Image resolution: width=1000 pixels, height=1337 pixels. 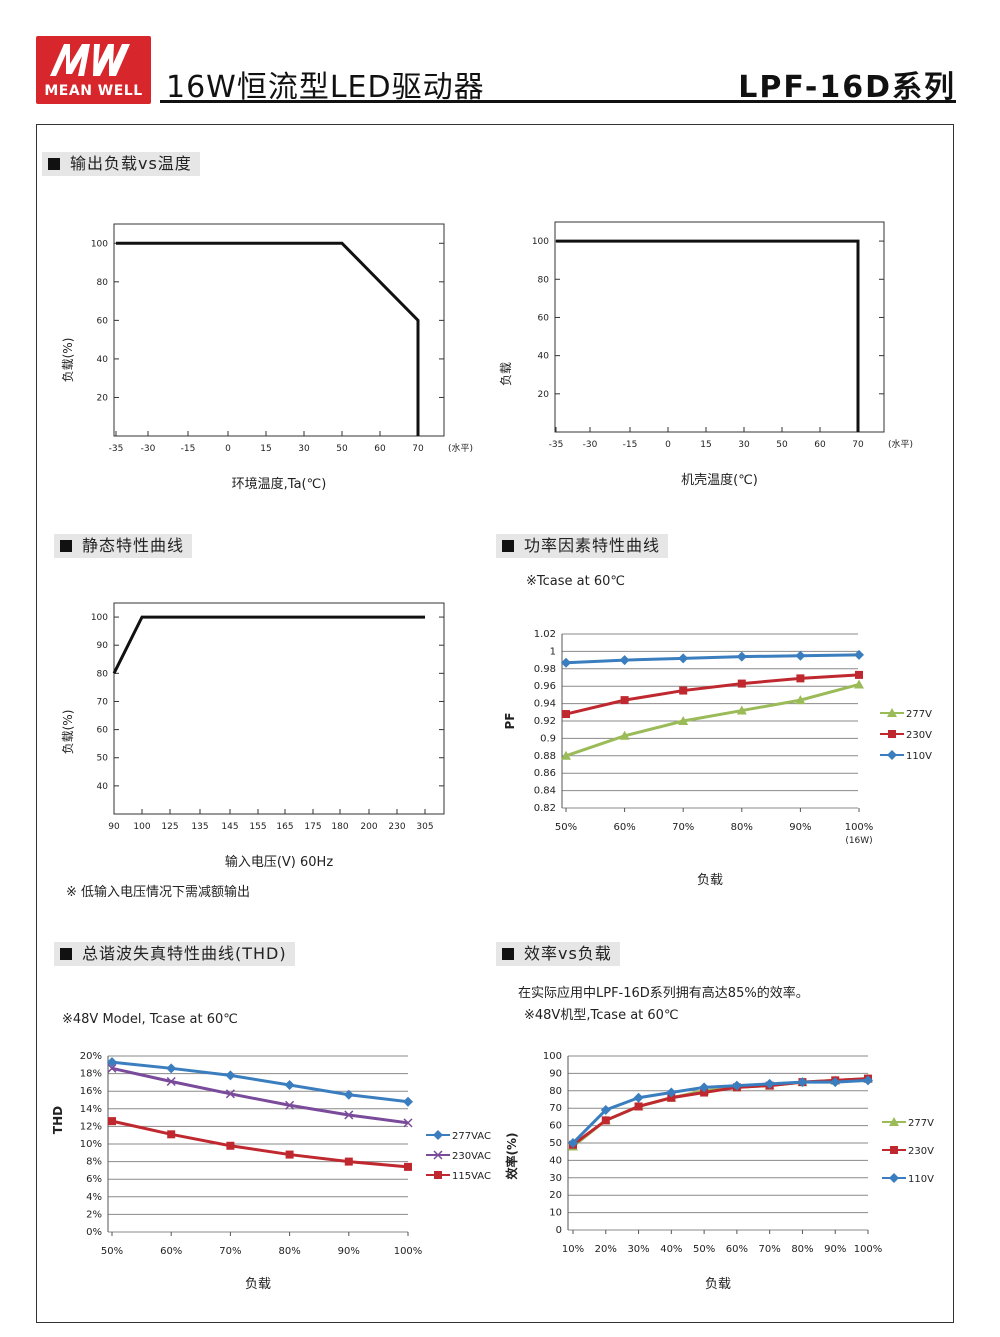 What do you see at coordinates (68, 732) in the screenshot?
I see `y-axis-label: 负载(%)` at bounding box center [68, 732].